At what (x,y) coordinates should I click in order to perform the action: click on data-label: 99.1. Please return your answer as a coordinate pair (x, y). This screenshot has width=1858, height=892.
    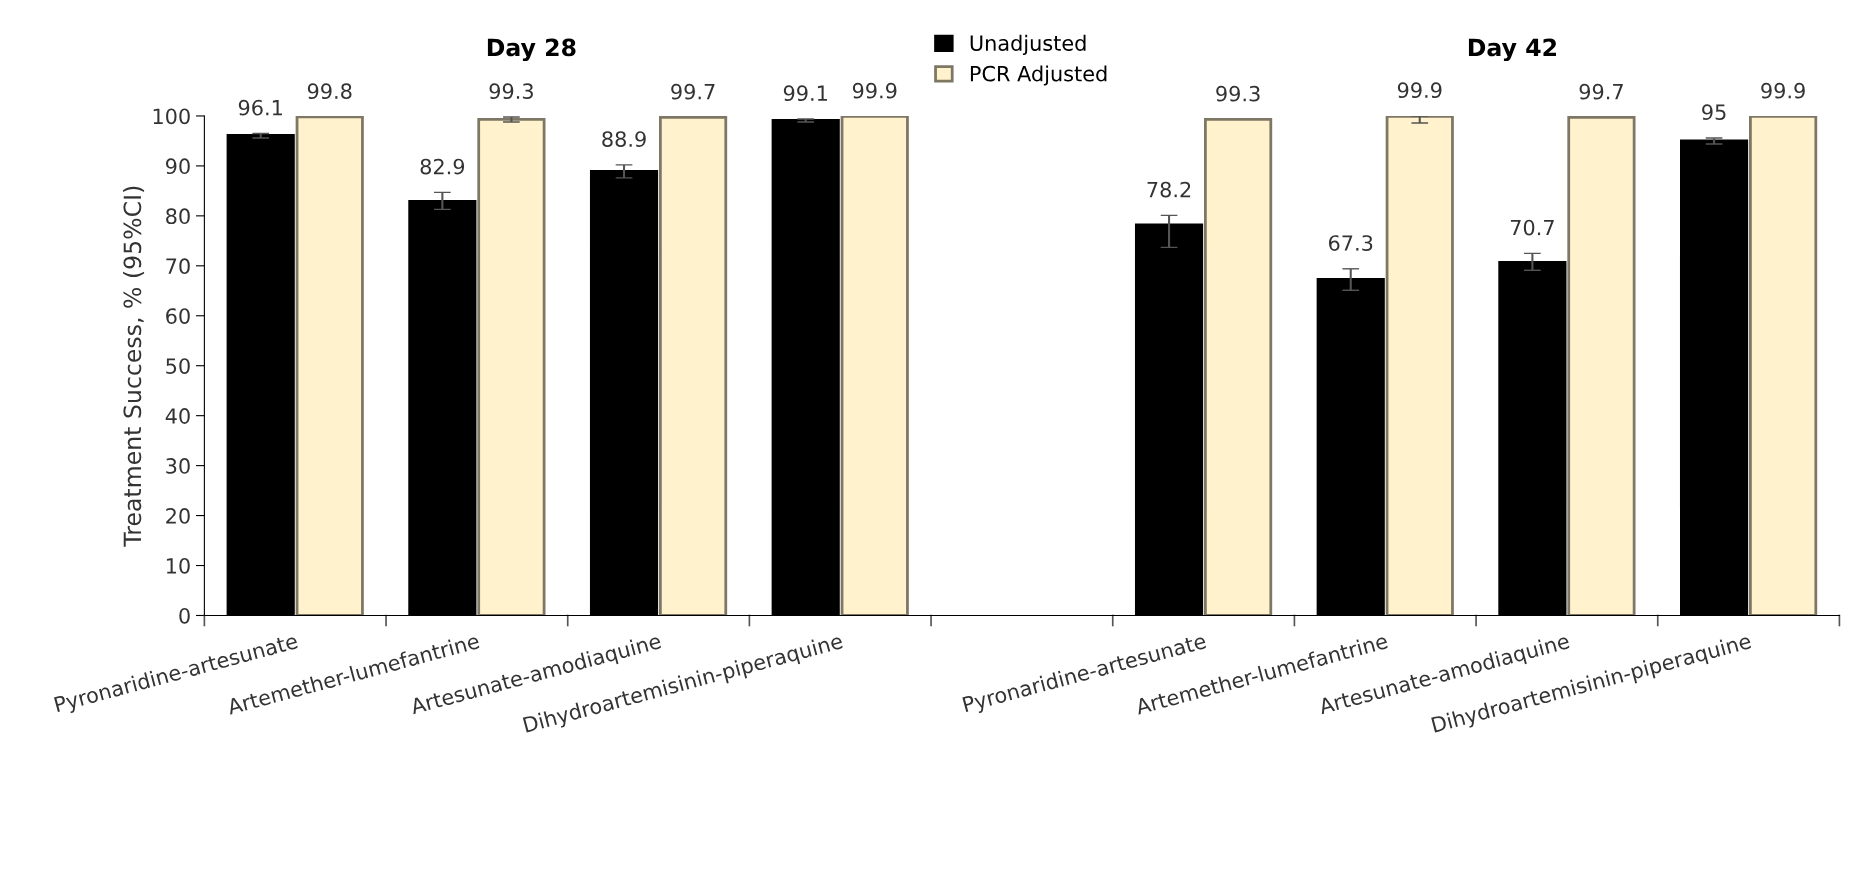
    Looking at the image, I should click on (805, 93).